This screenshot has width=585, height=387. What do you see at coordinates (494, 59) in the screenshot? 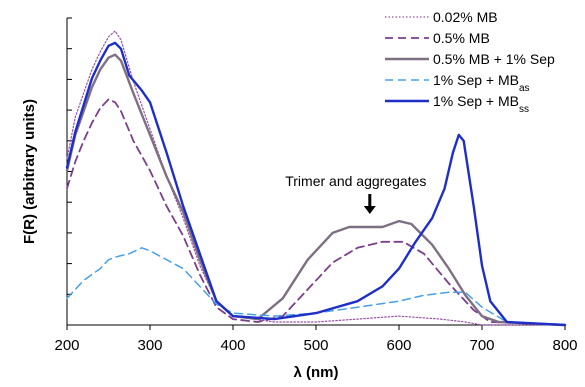
I see `legend-label-3: 0.5% MB + 1% Sep` at bounding box center [494, 59].